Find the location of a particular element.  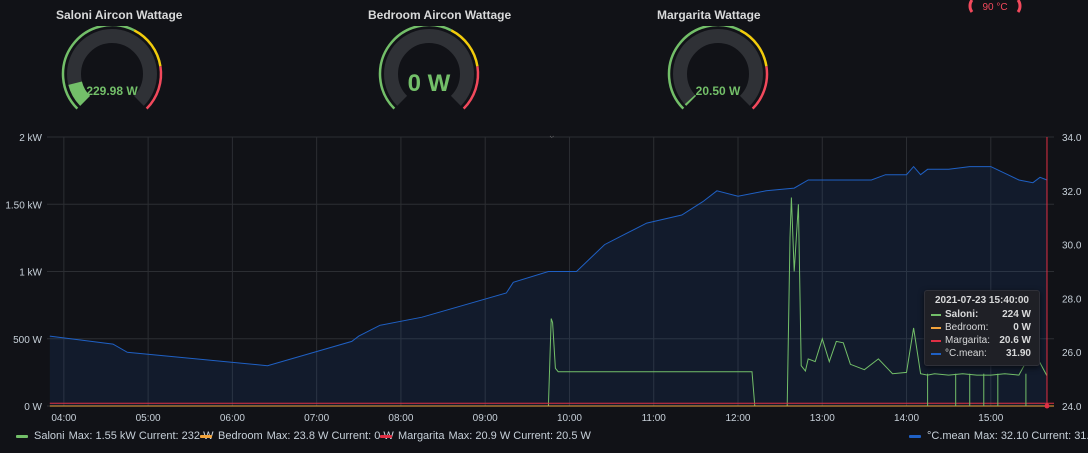

x-axis-tick: 06:00 is located at coordinates (232, 418).